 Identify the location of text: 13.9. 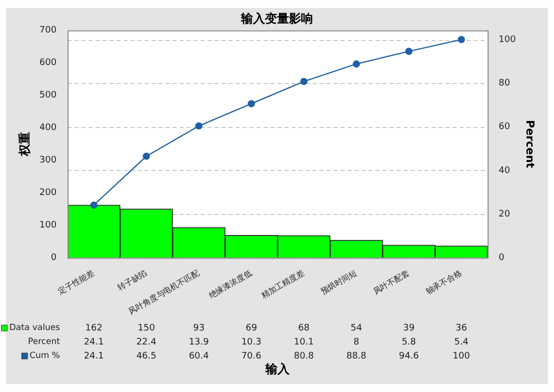
(199, 342).